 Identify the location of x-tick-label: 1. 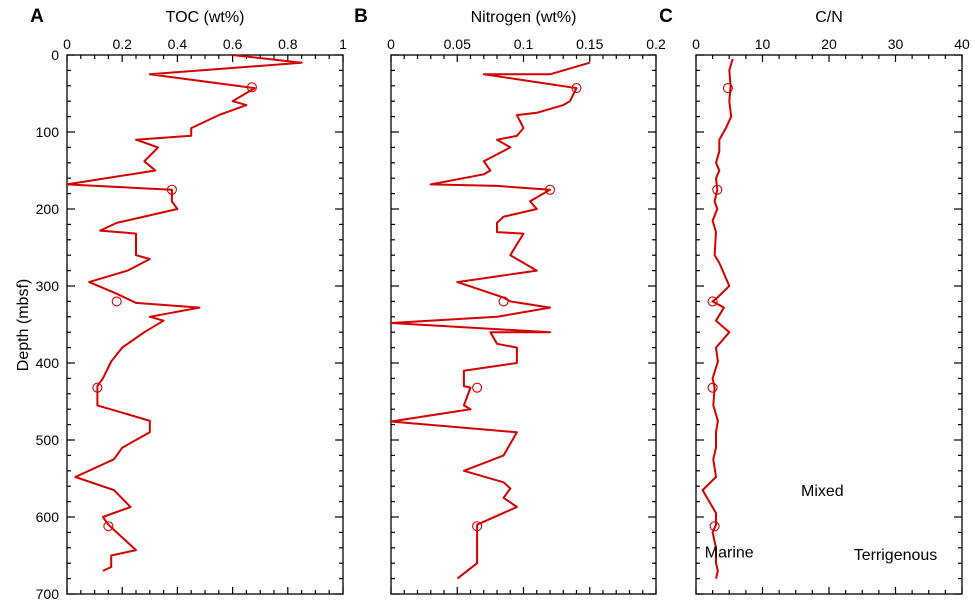
(343, 44).